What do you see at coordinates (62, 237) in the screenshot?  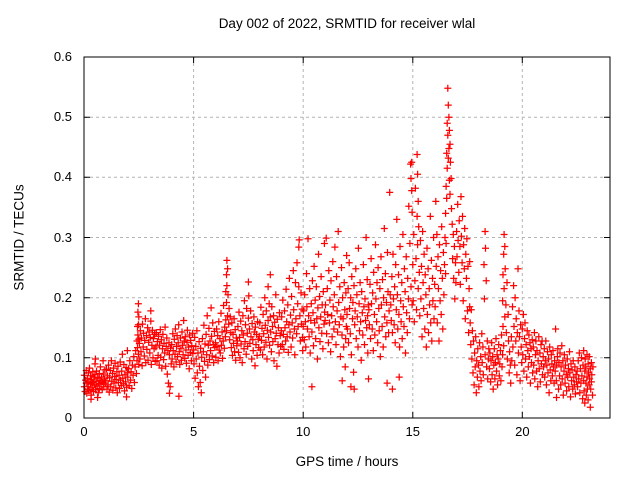 I see `y-tick-label: 0.3` at bounding box center [62, 237].